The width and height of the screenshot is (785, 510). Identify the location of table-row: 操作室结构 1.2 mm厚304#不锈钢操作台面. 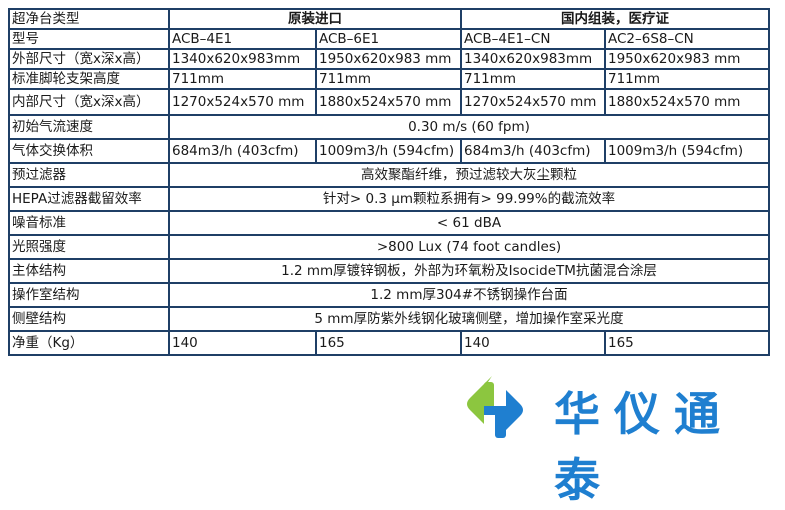
(389, 295).